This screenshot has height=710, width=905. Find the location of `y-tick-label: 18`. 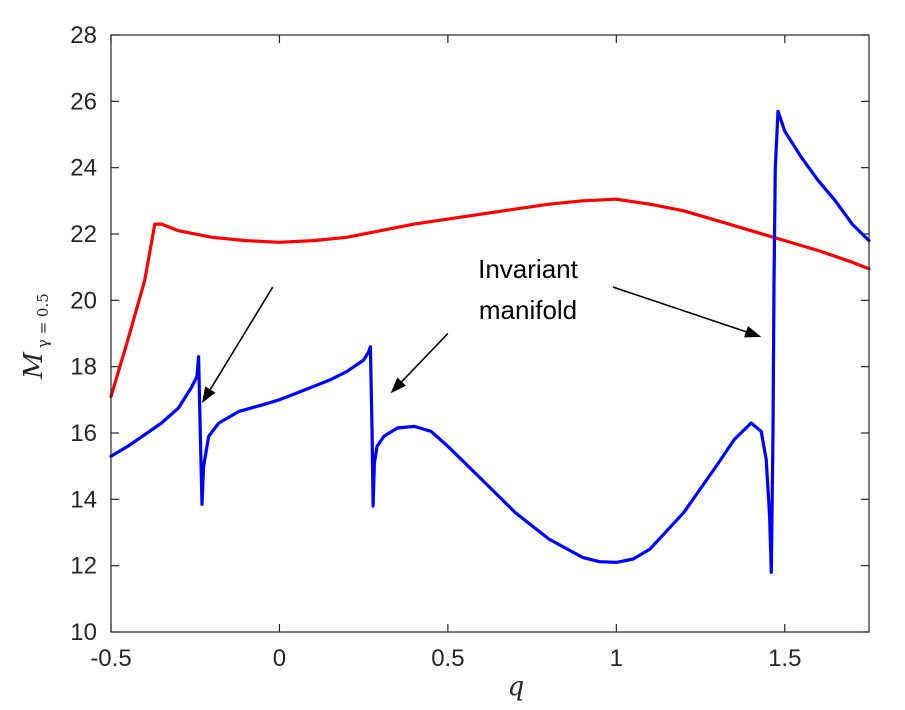

y-tick-label: 18 is located at coordinates (83, 367).